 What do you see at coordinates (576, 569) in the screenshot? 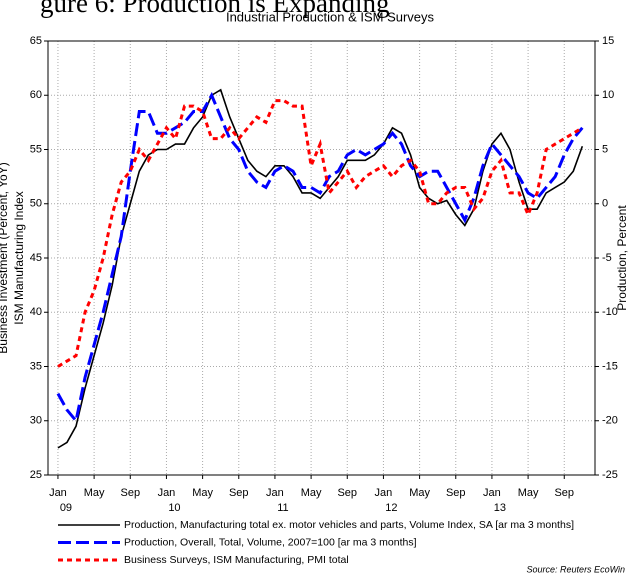
I see `source: Source: Reuters EcoWin` at bounding box center [576, 569].